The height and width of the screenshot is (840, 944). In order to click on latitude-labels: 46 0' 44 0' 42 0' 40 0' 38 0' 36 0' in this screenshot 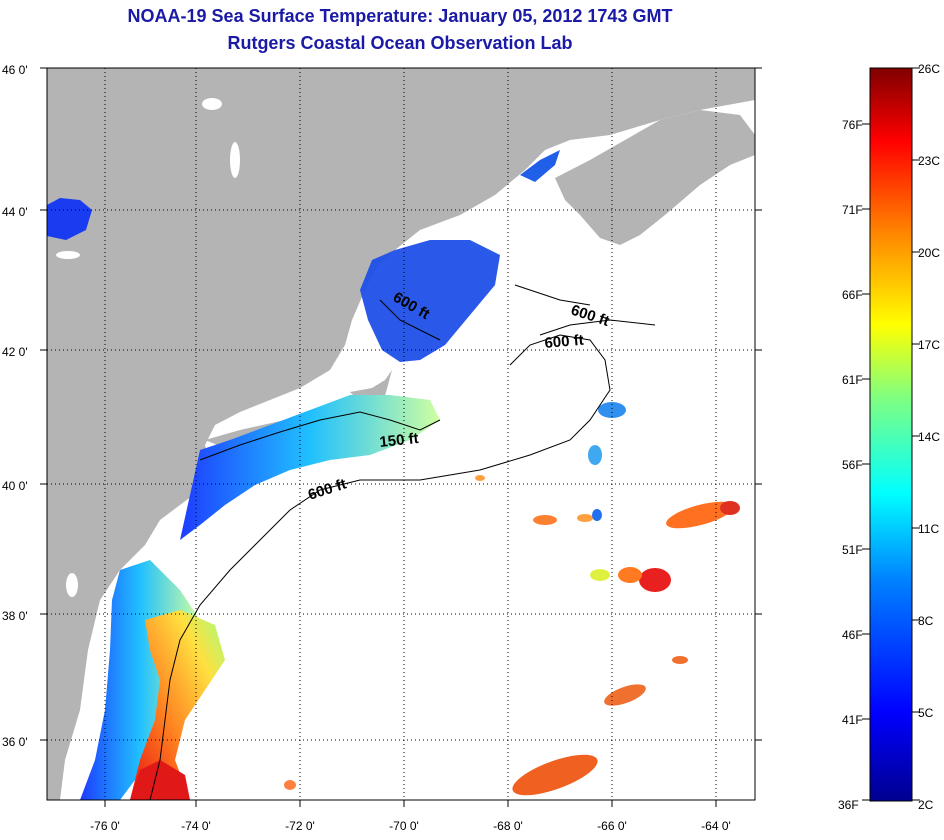, I will do `click(15, 406)`.